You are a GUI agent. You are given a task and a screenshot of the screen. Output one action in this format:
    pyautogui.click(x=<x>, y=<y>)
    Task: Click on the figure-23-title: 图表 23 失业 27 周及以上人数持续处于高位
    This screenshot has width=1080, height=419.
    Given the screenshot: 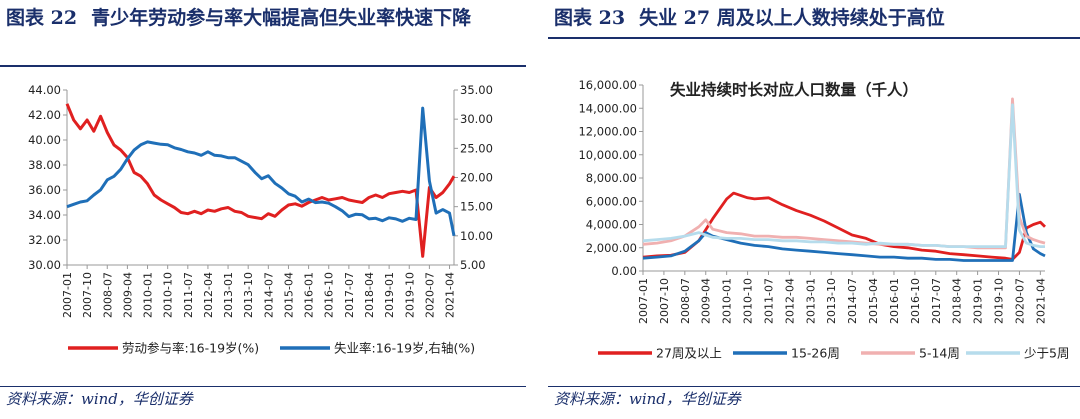 What is the action you would take?
    pyautogui.click(x=811, y=18)
    